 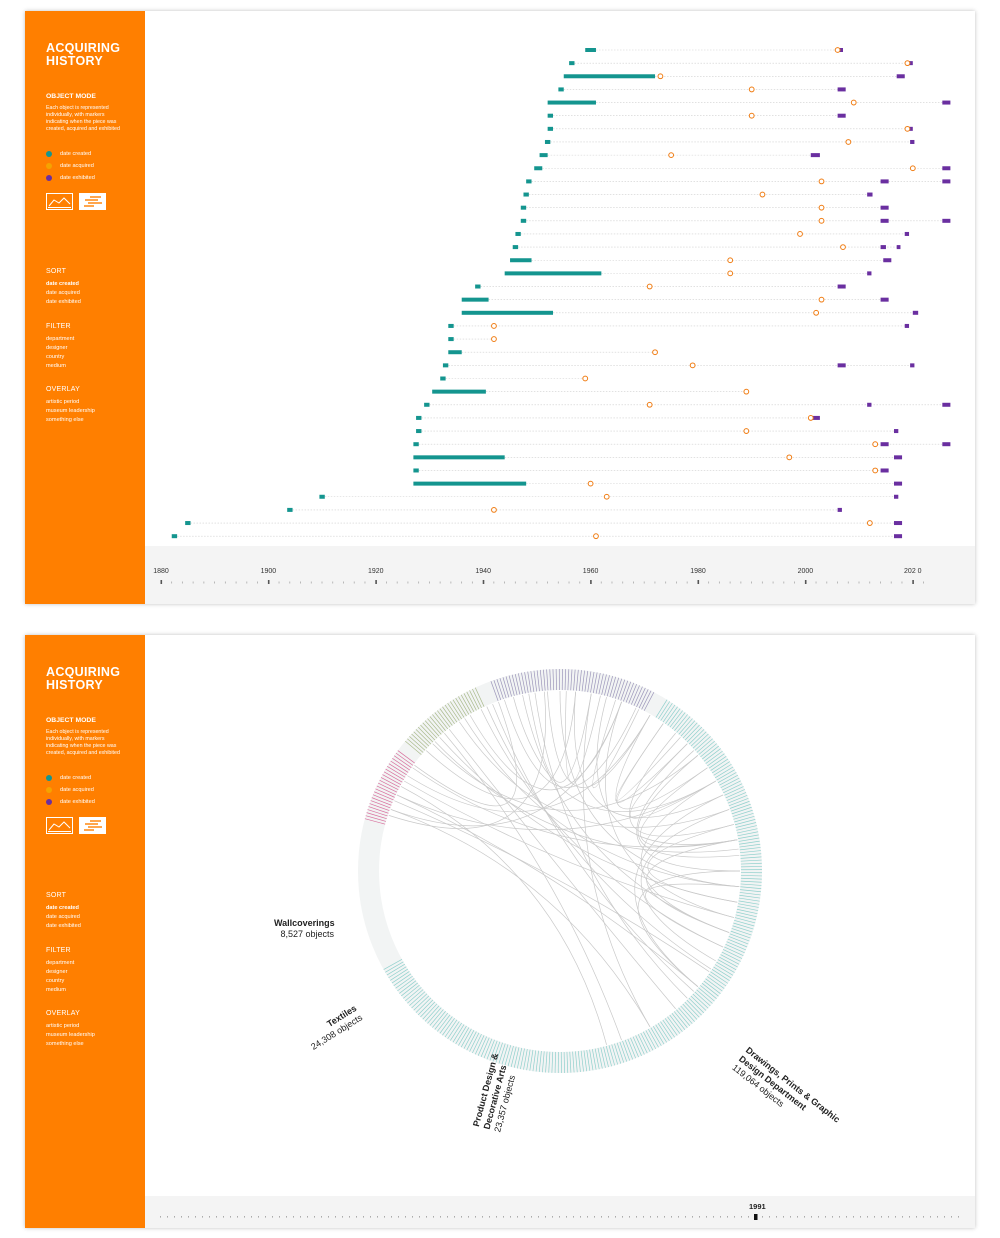 What do you see at coordinates (62, 284) in the screenshot?
I see `sort-date-created: date created` at bounding box center [62, 284].